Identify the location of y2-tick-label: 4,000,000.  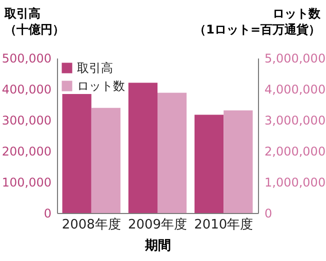
(295, 89).